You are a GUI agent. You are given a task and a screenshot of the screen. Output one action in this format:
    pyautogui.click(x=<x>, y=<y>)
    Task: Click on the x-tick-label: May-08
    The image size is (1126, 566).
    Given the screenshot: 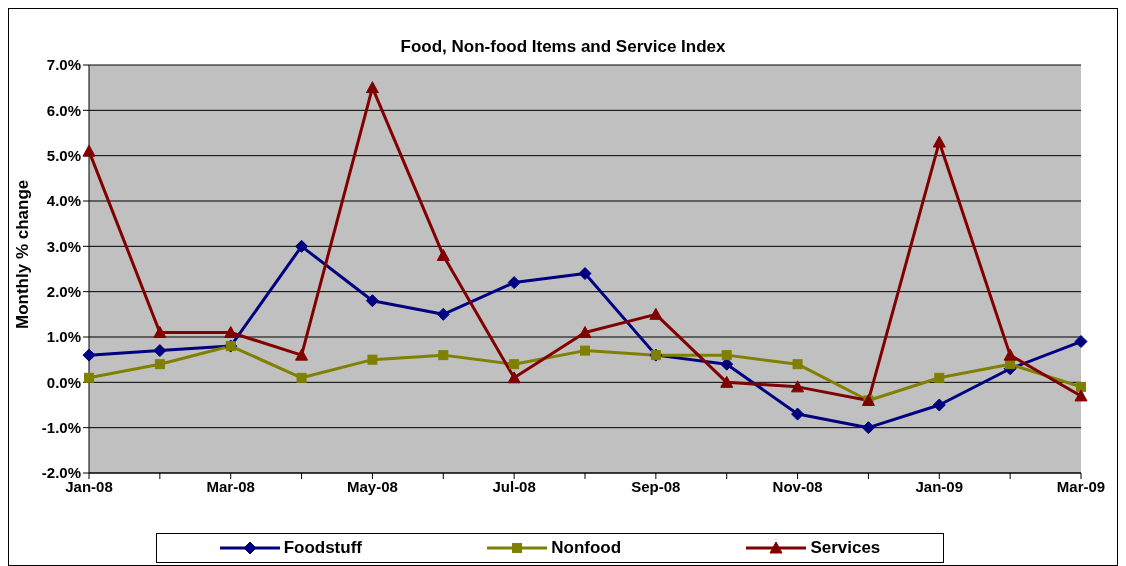 What is the action you would take?
    pyautogui.click(x=372, y=486)
    